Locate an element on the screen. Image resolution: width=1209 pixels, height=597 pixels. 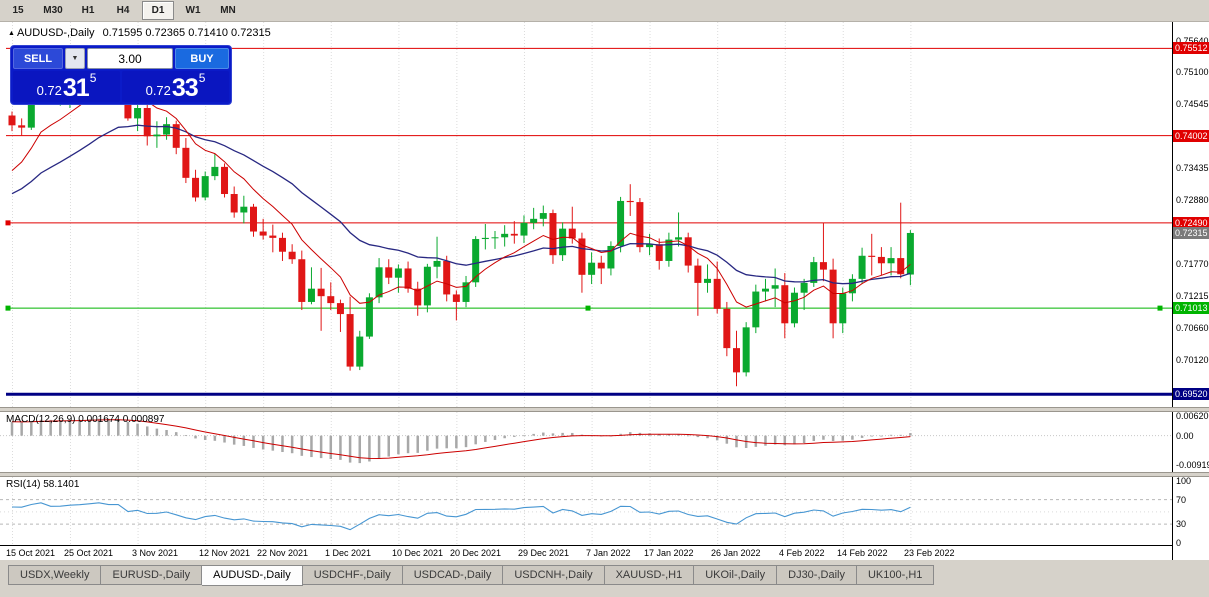
buy-button: BUY is located at coordinates (202, 58).